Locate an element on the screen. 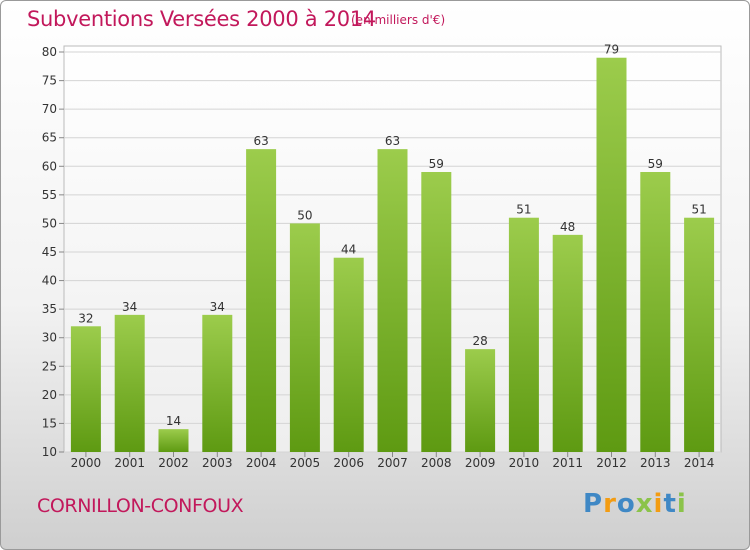 The image size is (750, 550). bar-2011 is located at coordinates (567, 343).